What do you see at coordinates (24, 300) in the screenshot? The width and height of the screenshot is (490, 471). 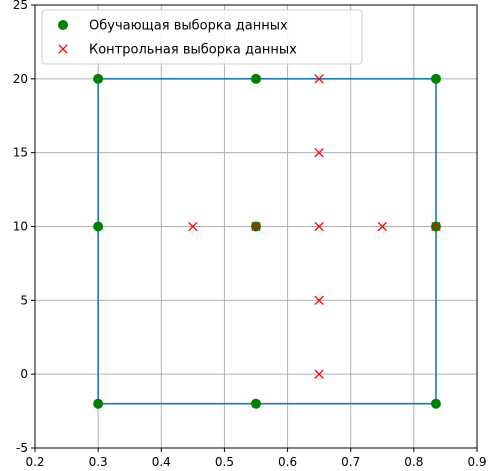 I see `y-tick-label: 5` at bounding box center [24, 300].